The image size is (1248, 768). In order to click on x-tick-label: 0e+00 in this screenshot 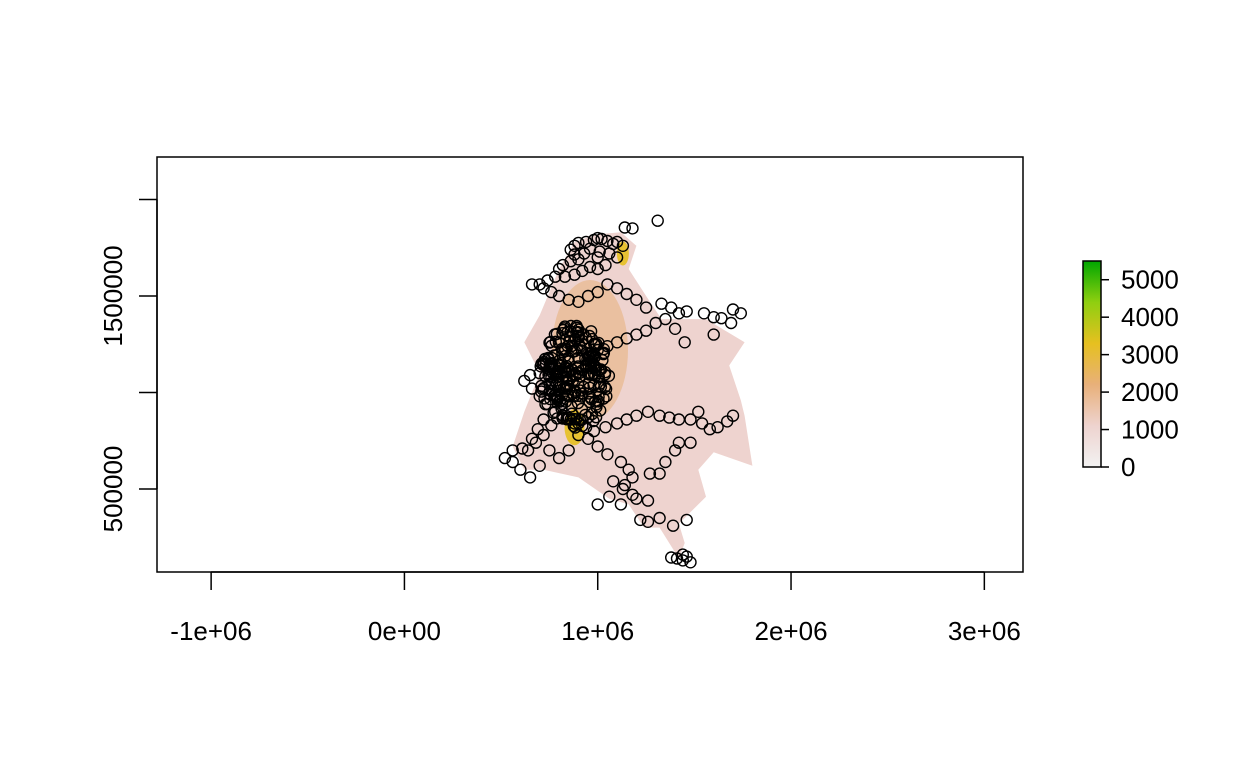, I will do `click(404, 631)`.